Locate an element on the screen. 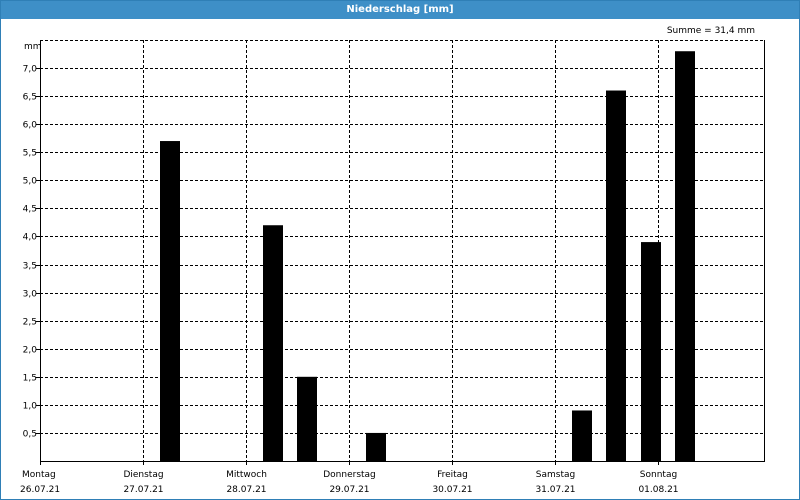 This screenshot has width=800, height=500. y-tick-label: 2,5 is located at coordinates (30, 323).